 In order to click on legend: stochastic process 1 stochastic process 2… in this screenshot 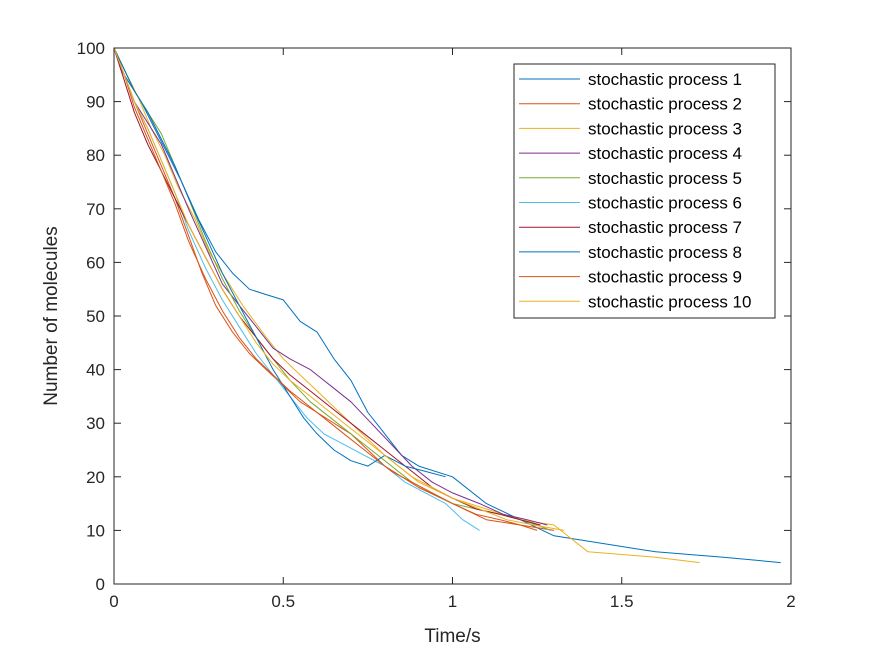, I will do `click(644, 191)`.